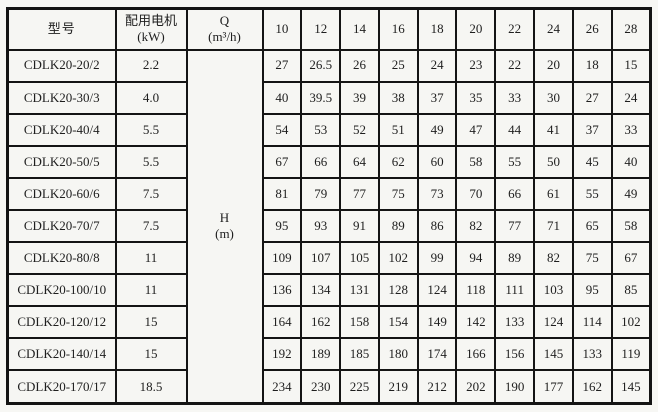 This screenshot has height=412, width=658. What do you see at coordinates (282, 97) in the screenshot?
I see `head-value-cell: 40` at bounding box center [282, 97].